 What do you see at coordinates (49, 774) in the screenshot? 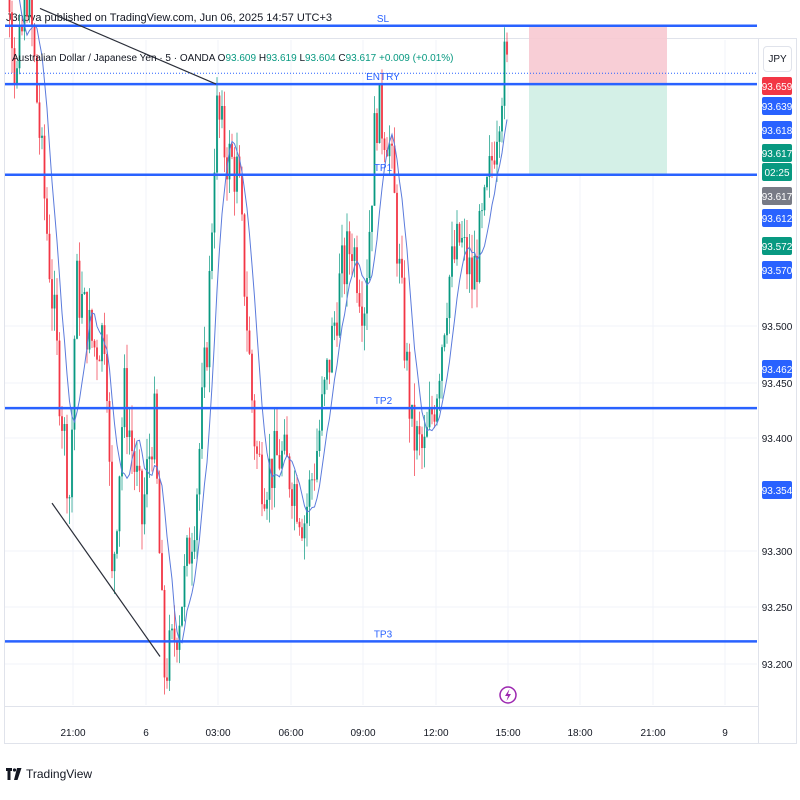
I see `tradingview-footer: TradingView` at bounding box center [49, 774].